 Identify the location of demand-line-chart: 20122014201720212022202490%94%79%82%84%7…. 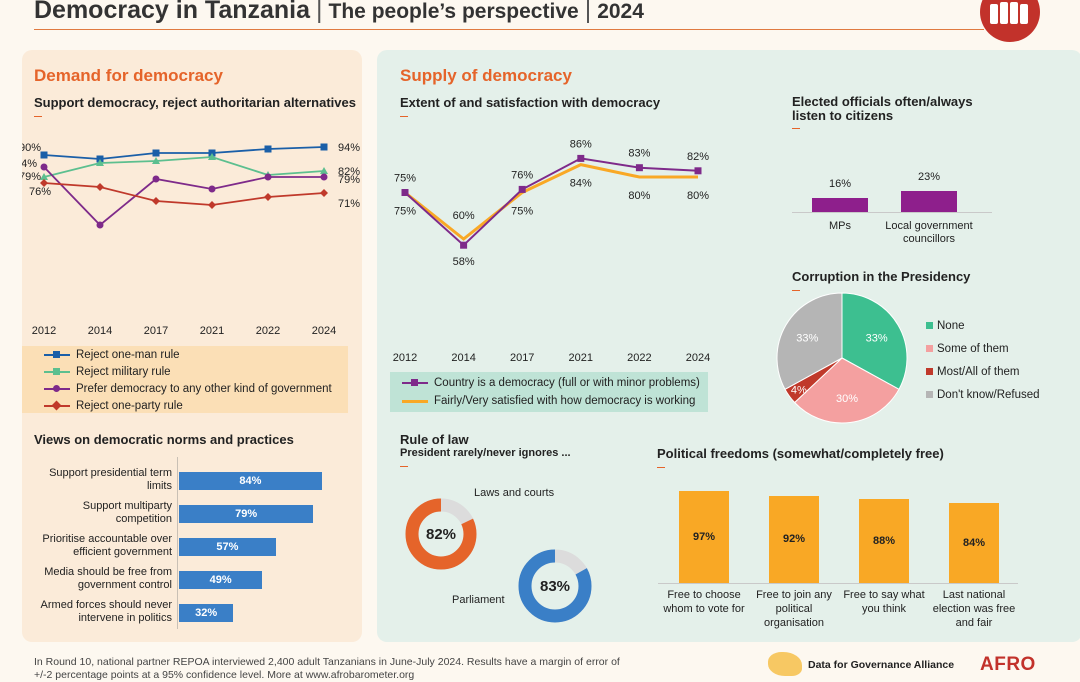
(191, 239).